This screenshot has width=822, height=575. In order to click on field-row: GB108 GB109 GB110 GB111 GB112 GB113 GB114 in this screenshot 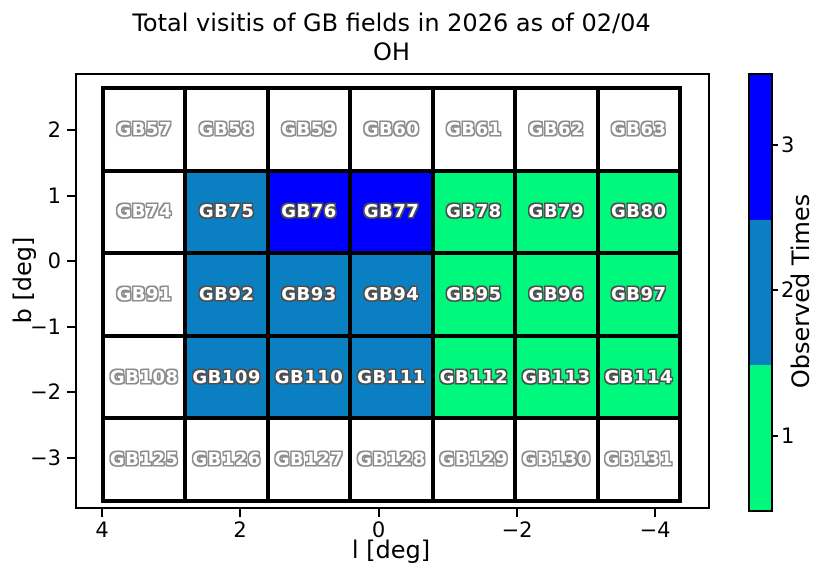, I will do `click(391, 377)`.